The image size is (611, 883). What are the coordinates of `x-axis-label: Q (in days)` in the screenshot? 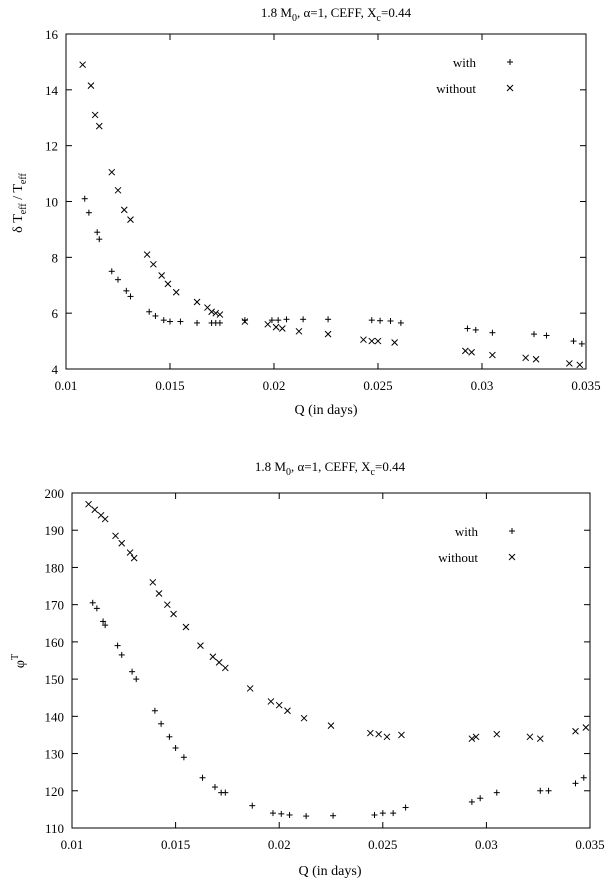 It's located at (326, 410).